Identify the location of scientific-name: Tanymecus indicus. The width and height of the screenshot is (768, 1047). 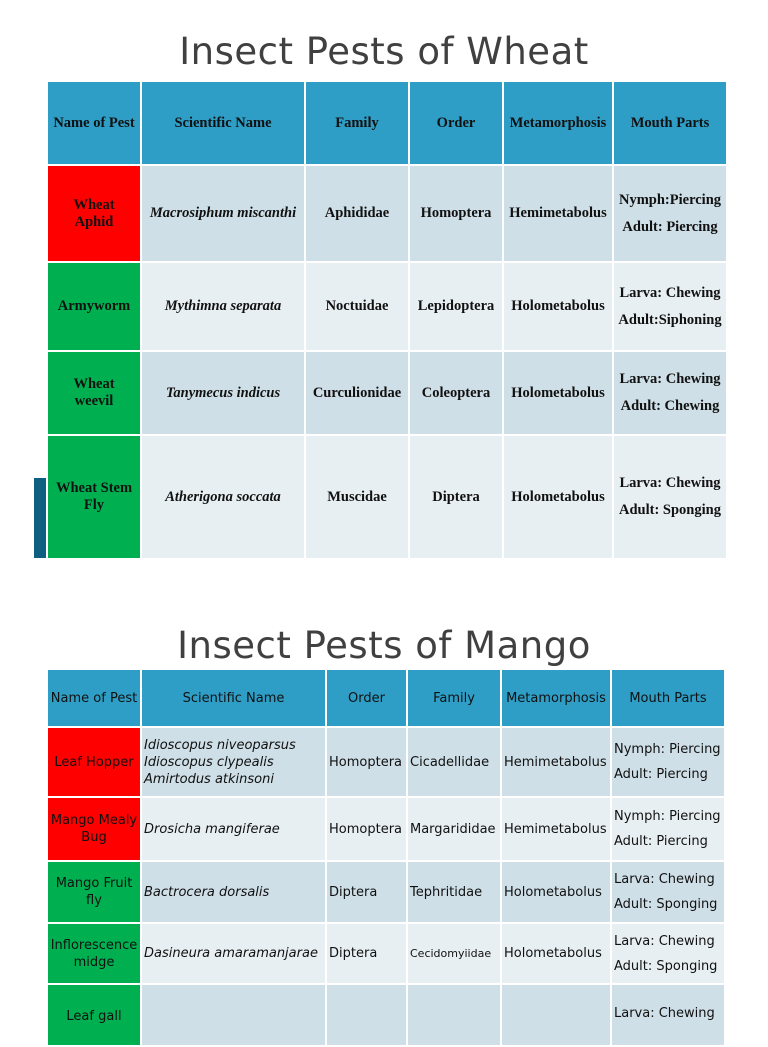
(223, 393).